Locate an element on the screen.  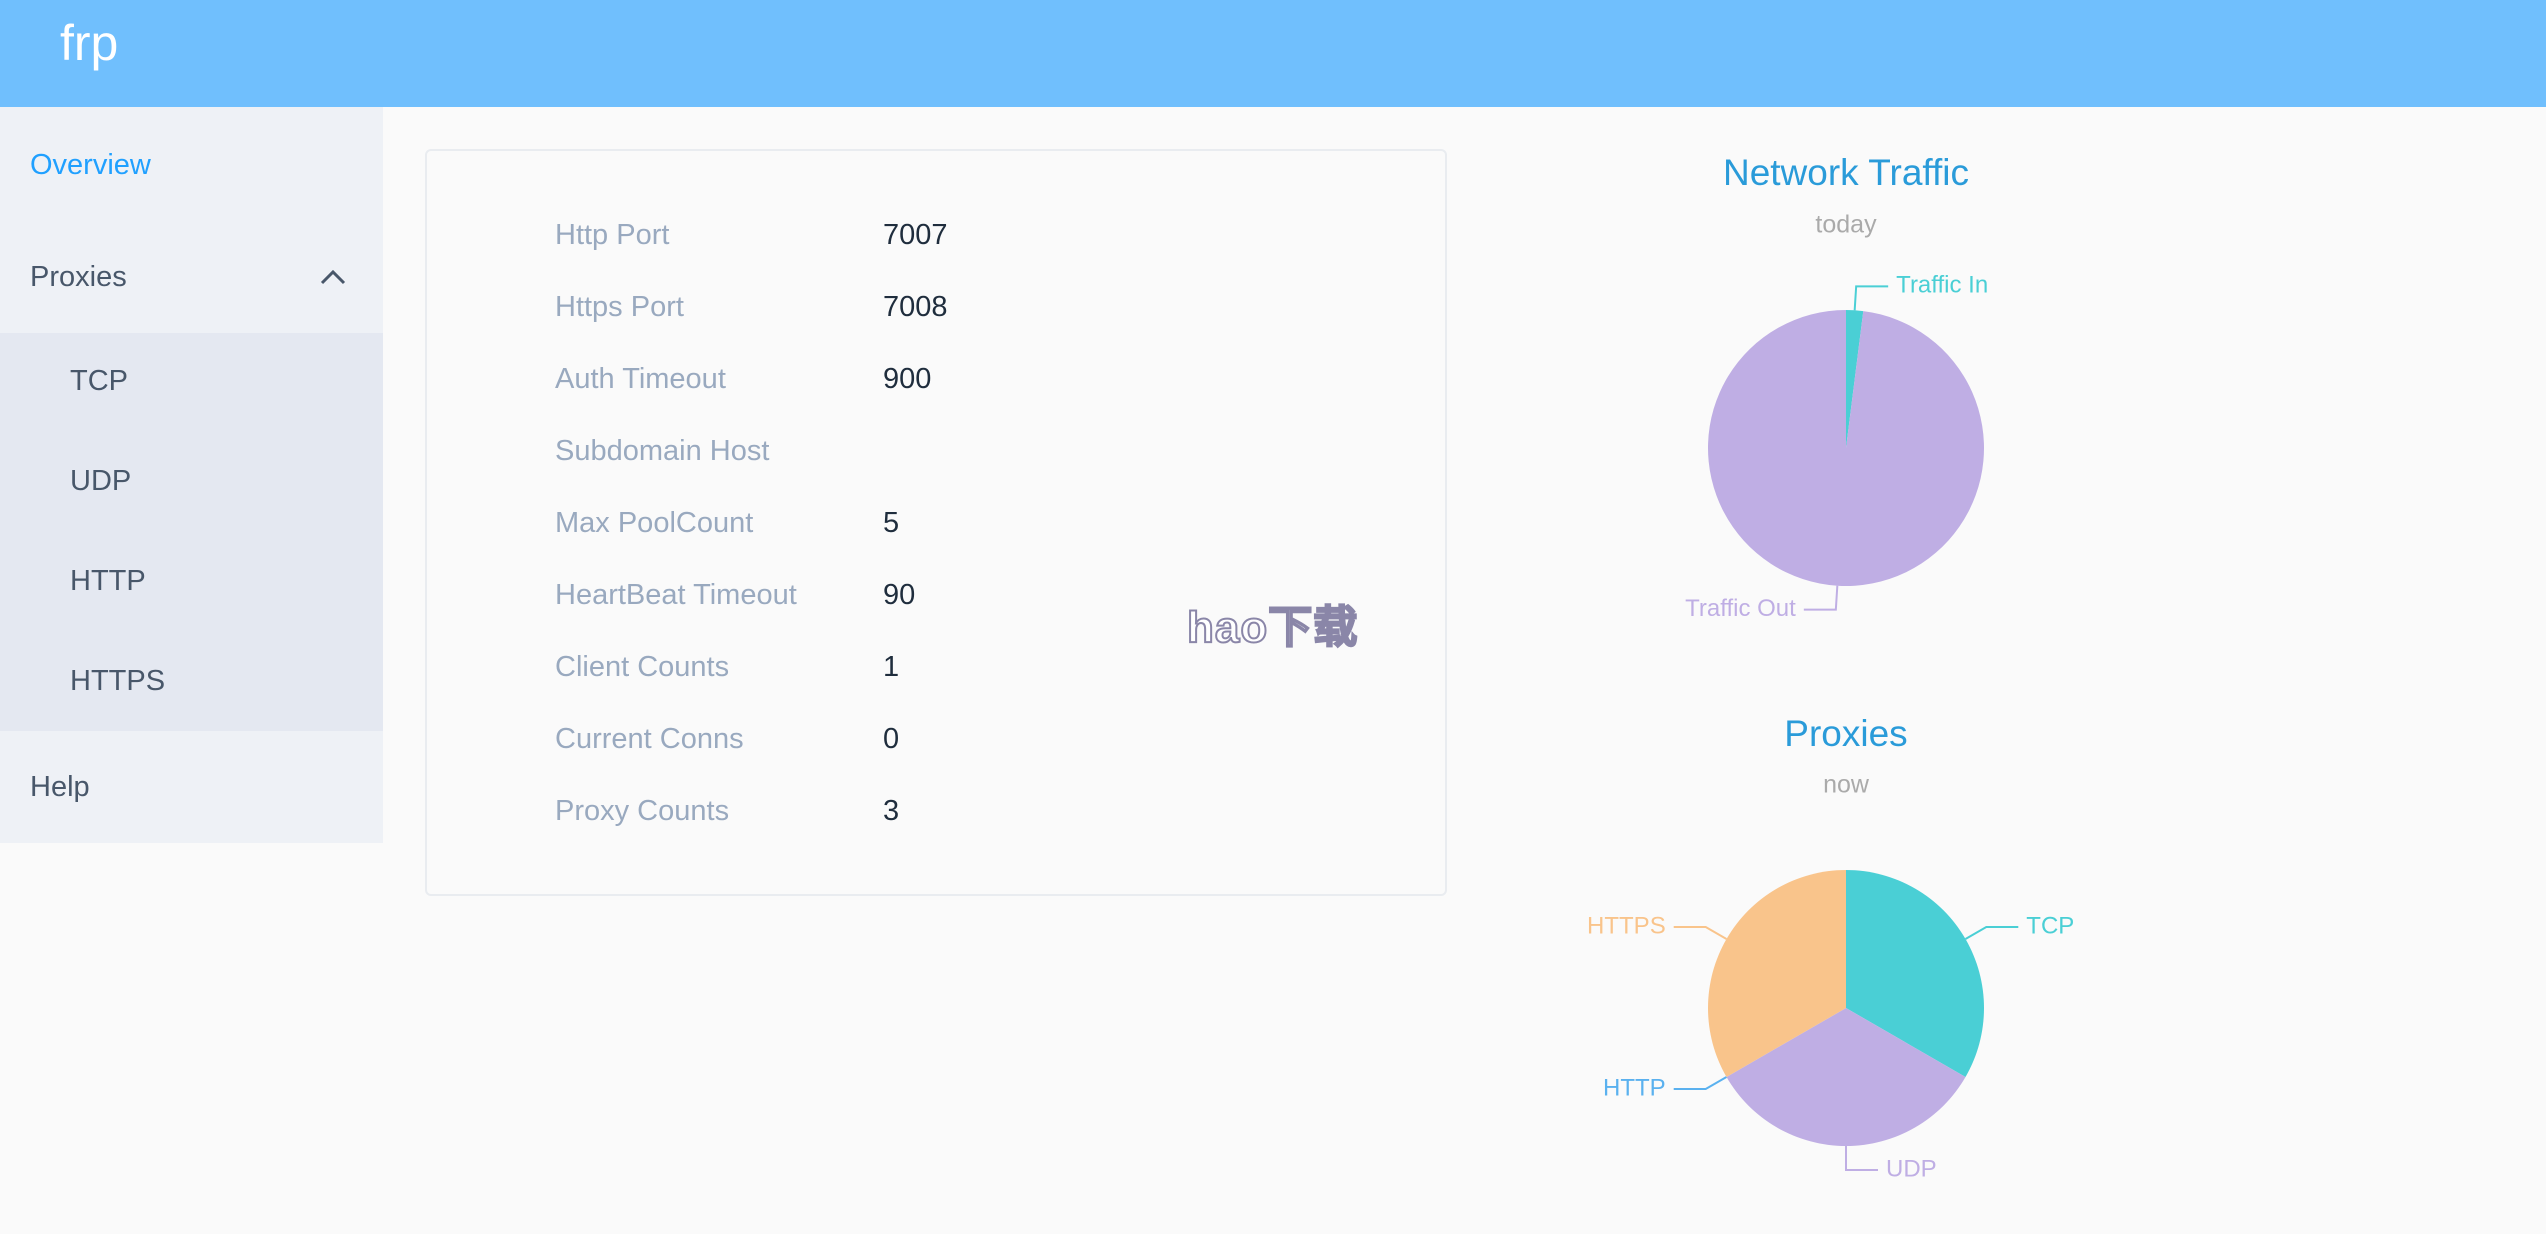
chart-title: Network Traffic is located at coordinates (1846, 172).